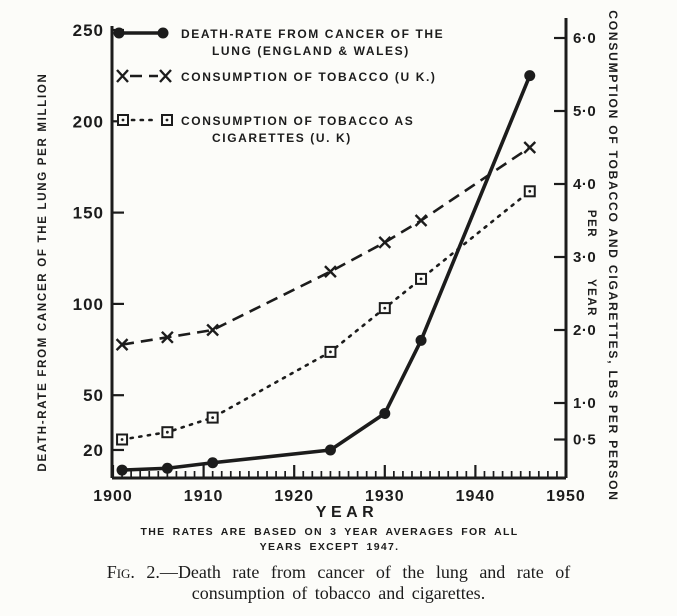  I want to click on legend-label-tobacco: CONSUMPTION OF TOBACCO (U K.), so click(309, 77).